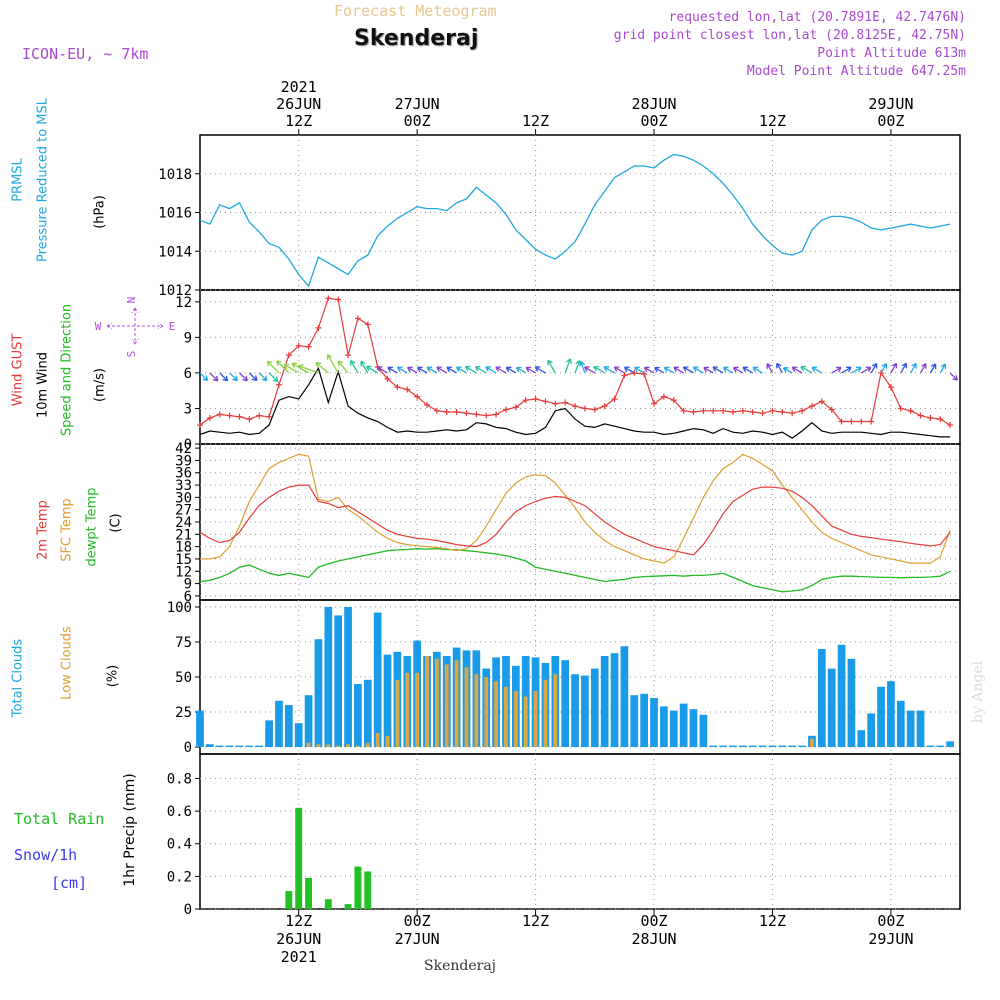  I want to click on precip-ytick-label: 0.6, so click(179, 812).